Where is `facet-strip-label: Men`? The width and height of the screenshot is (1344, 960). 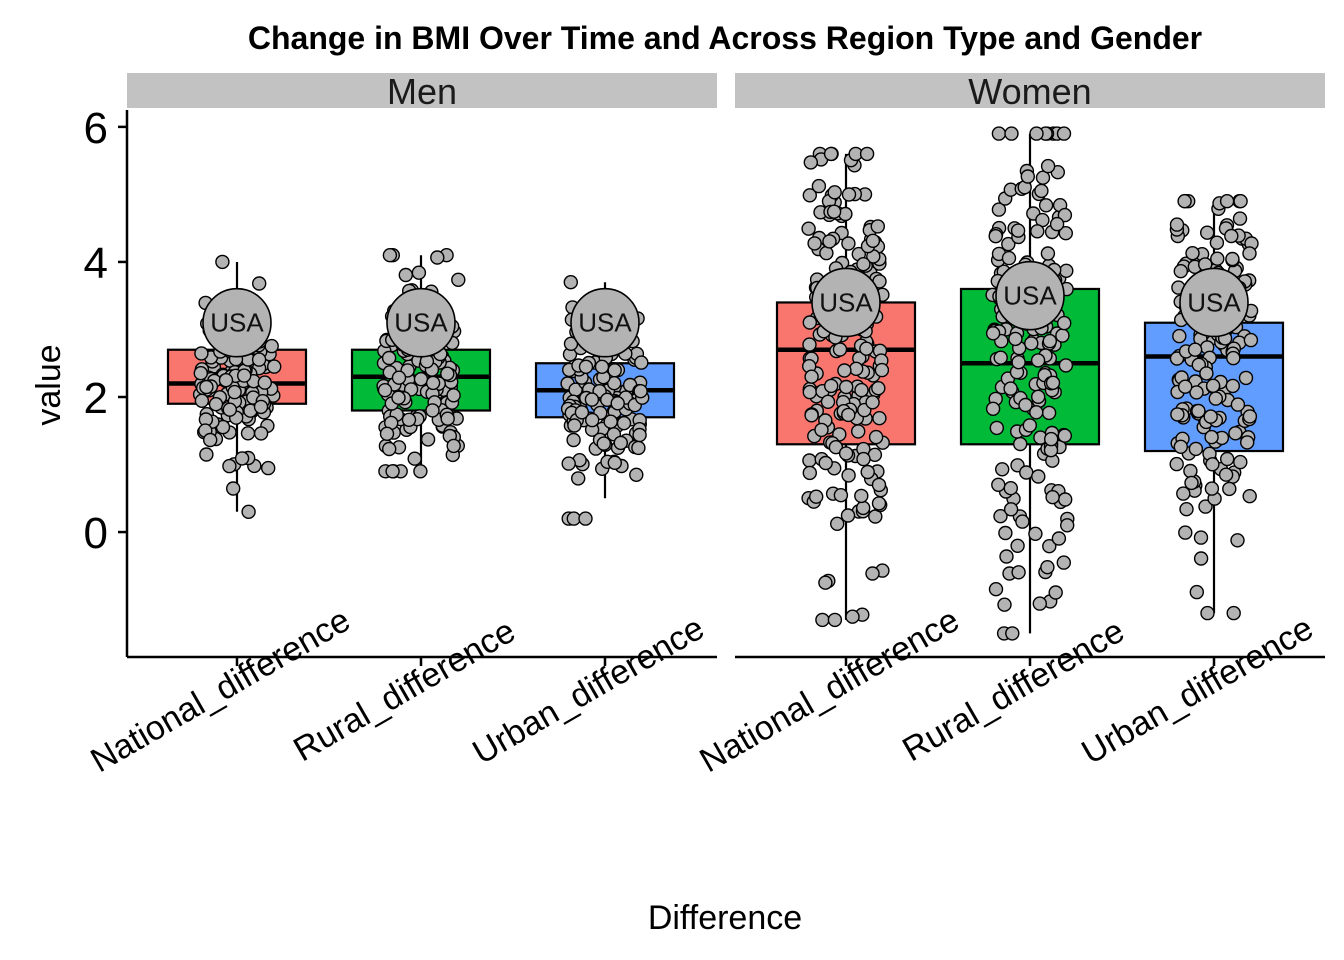
facet-strip-label: Men is located at coordinates (422, 91).